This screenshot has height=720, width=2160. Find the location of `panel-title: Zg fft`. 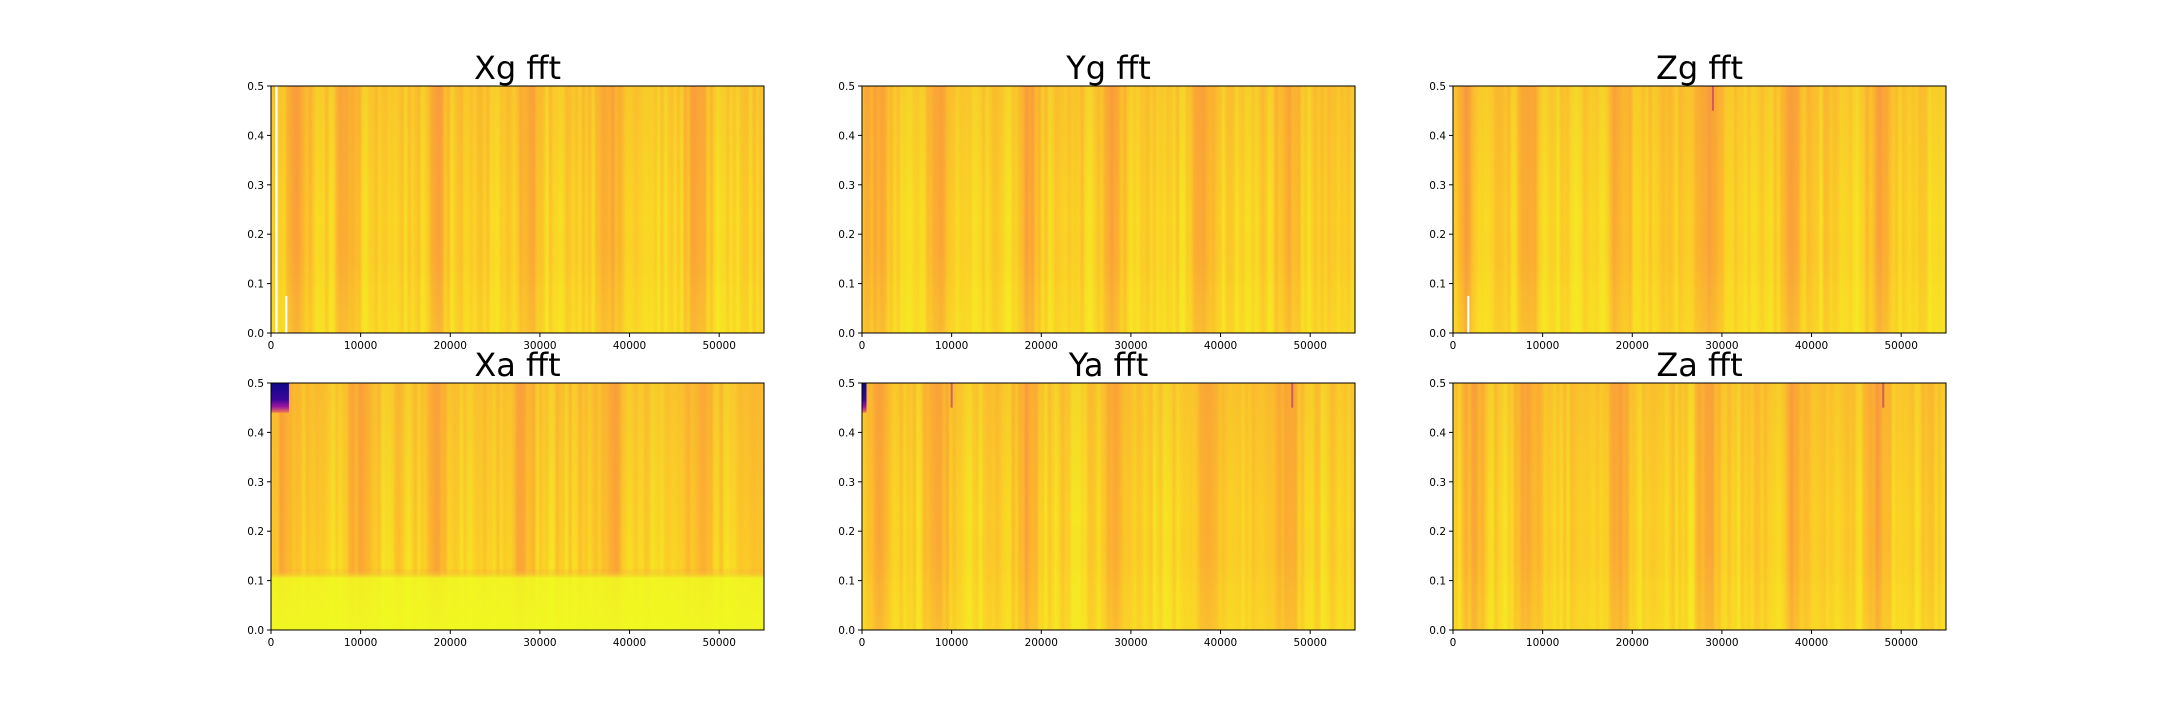

panel-title: Zg fft is located at coordinates (1699, 68).